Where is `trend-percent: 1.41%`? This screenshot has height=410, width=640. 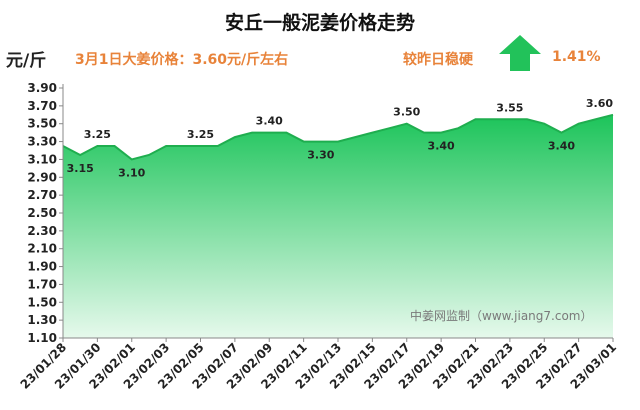
trend-percent: 1.41% is located at coordinates (576, 57).